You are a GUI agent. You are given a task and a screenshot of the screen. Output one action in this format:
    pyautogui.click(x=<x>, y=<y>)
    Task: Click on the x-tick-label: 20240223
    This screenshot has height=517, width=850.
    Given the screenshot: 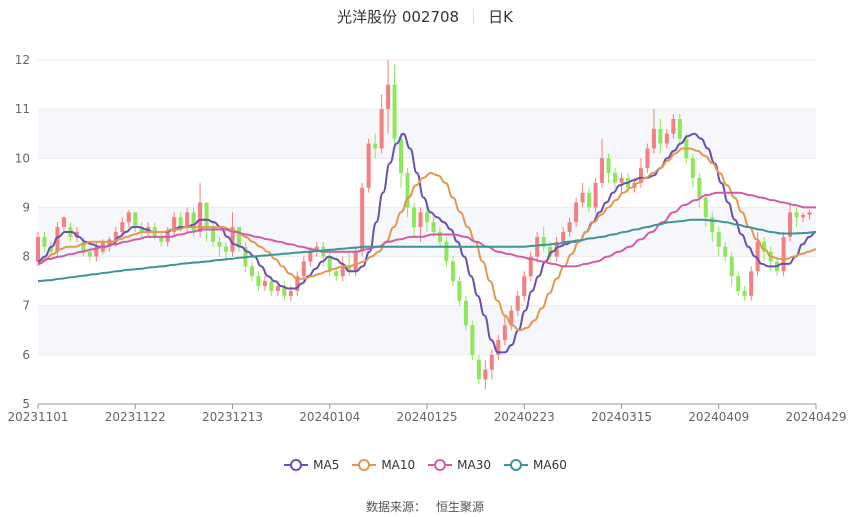 What is the action you would take?
    pyautogui.click(x=524, y=417)
    